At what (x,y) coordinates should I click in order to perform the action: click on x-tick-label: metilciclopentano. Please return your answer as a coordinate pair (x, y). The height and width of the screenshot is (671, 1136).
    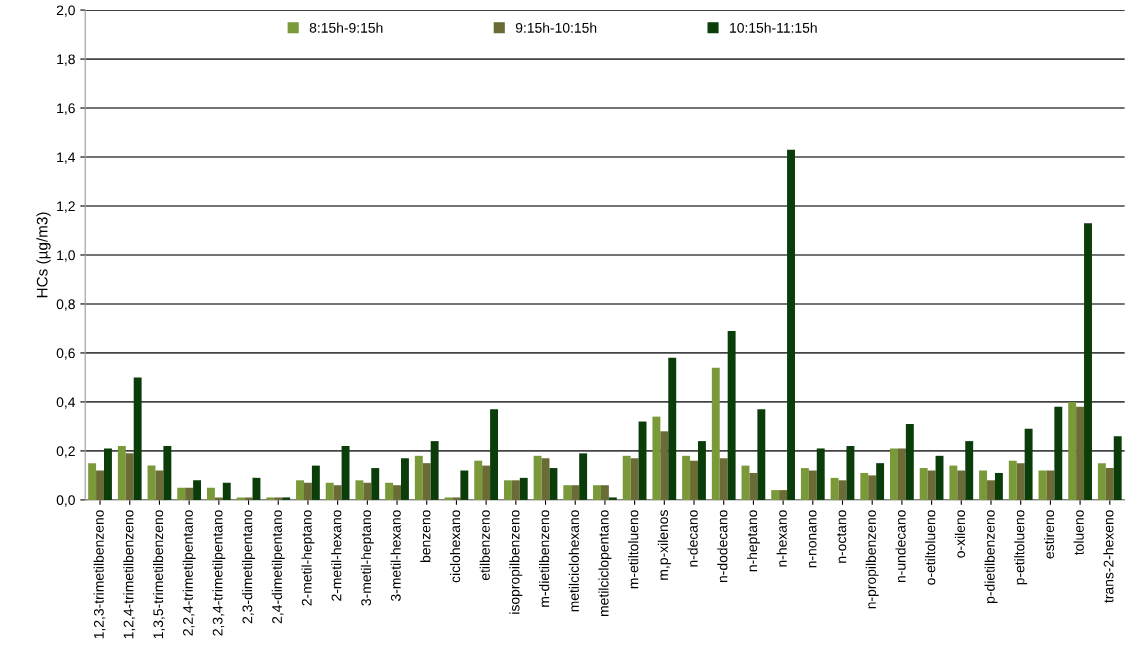
    Looking at the image, I should click on (605, 563).